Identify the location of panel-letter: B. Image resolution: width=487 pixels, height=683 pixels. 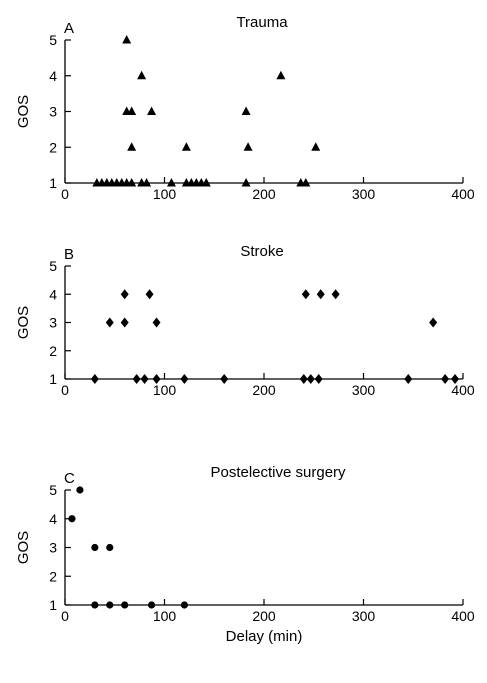
(69, 254).